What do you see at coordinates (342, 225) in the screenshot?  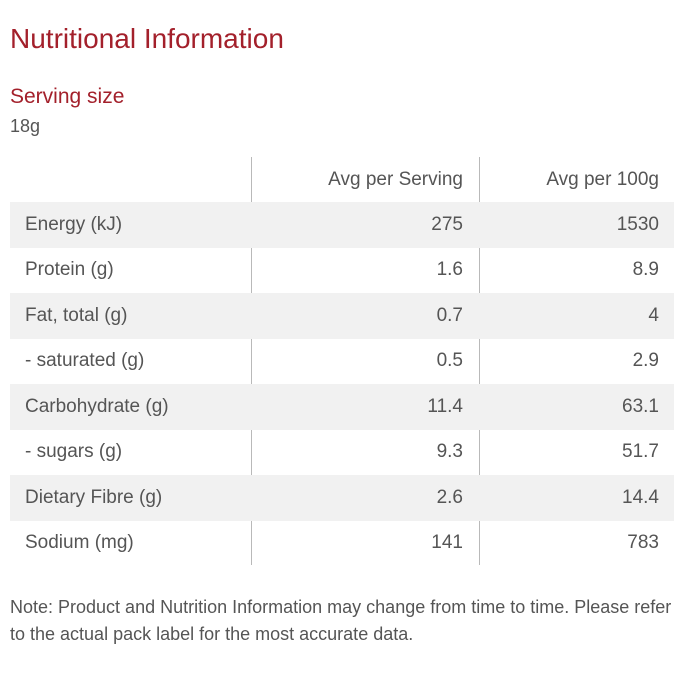 I see `table-row: Energy (kJ) 275 1530` at bounding box center [342, 225].